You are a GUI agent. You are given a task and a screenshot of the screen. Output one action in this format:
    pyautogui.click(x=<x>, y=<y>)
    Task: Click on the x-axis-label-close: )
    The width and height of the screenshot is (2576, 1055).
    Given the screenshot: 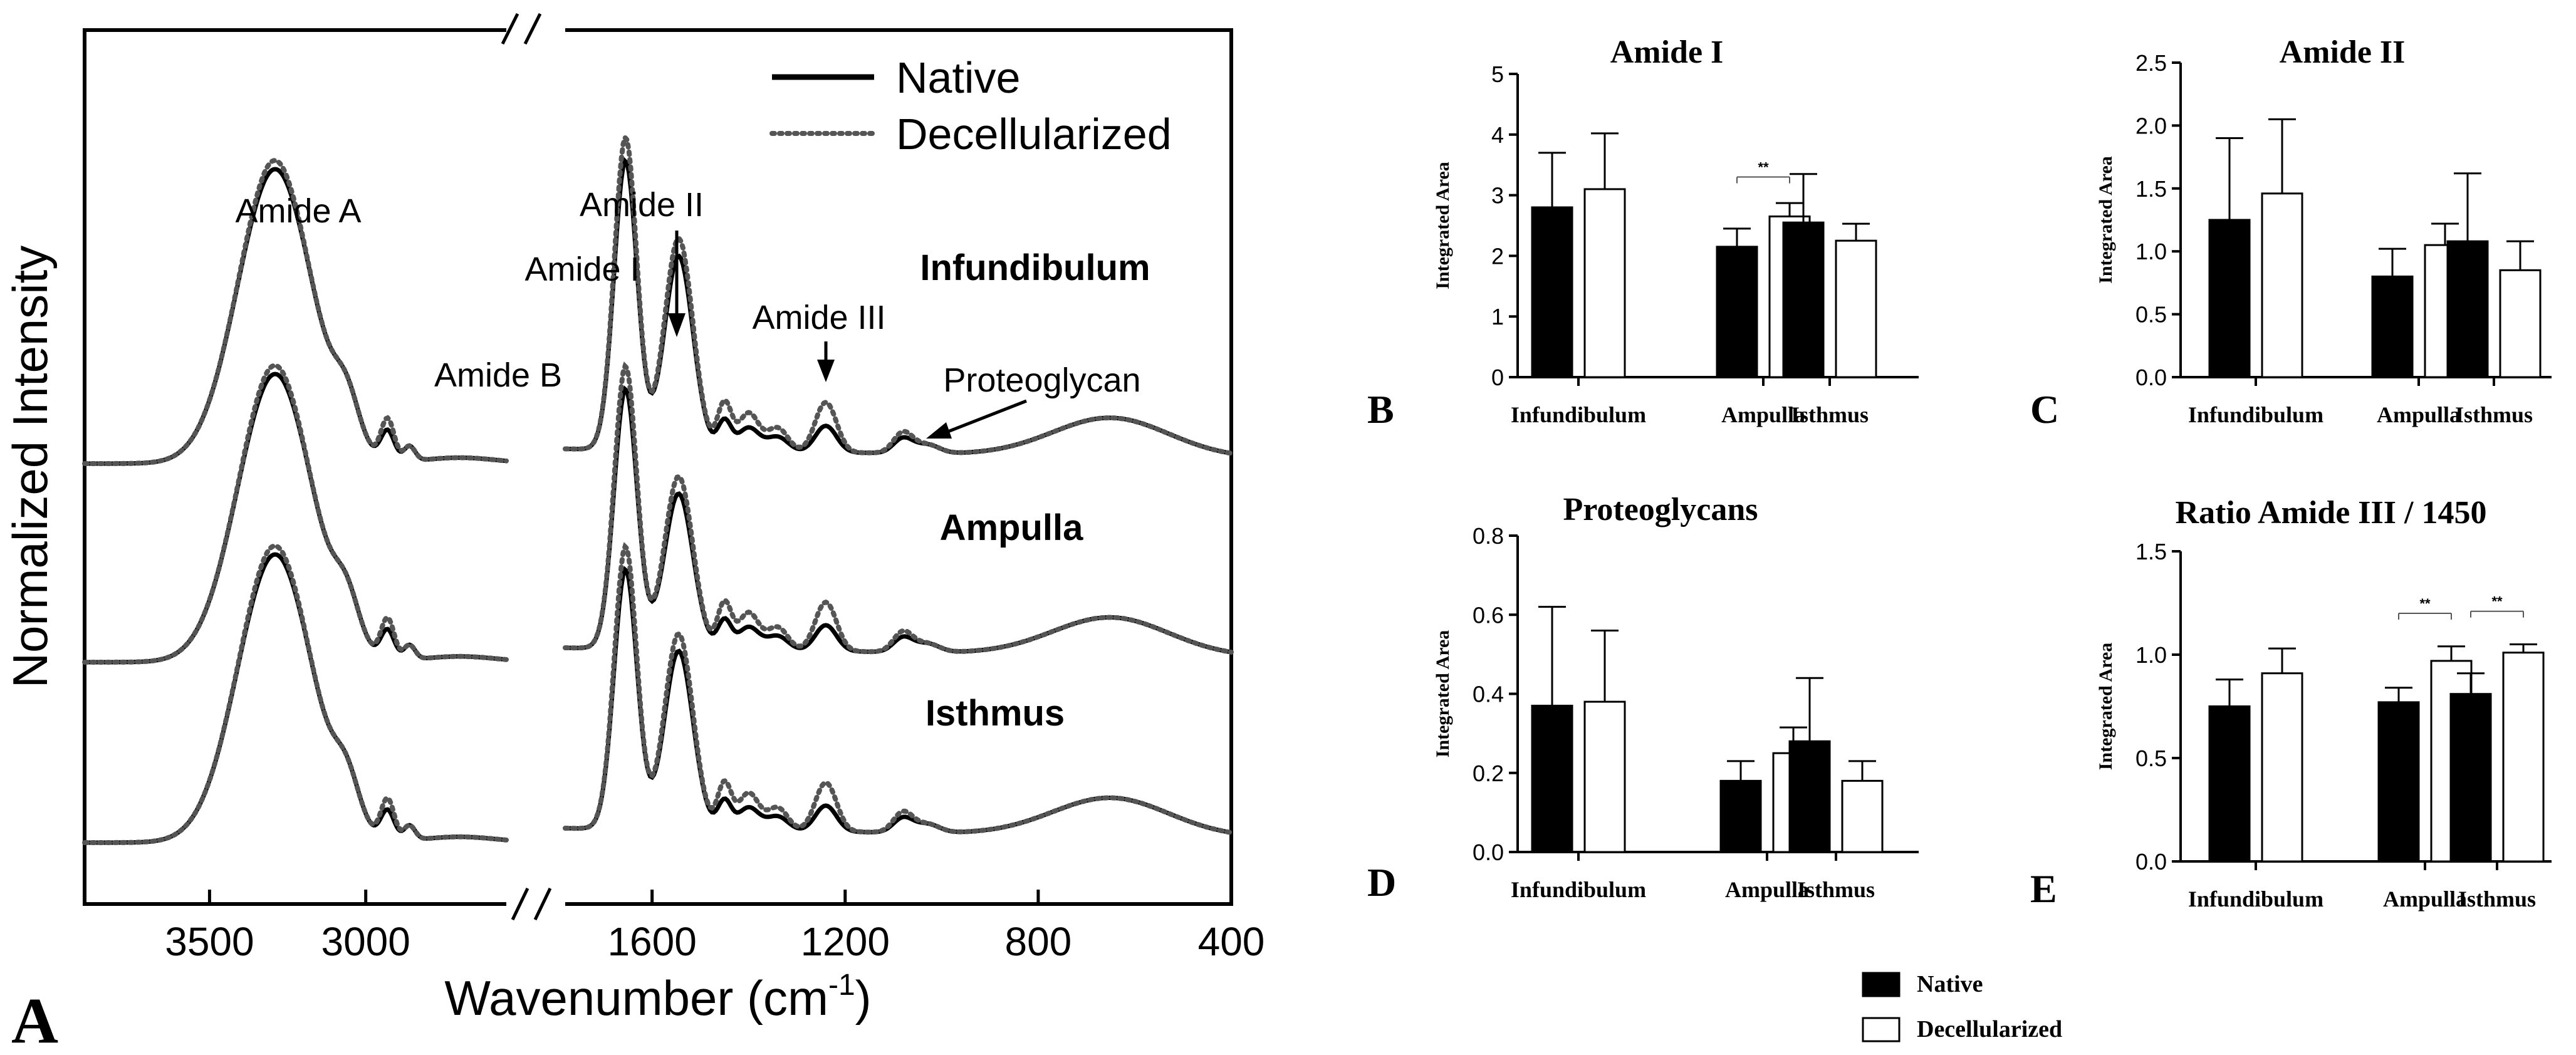 What is the action you would take?
    pyautogui.click(x=863, y=998)
    